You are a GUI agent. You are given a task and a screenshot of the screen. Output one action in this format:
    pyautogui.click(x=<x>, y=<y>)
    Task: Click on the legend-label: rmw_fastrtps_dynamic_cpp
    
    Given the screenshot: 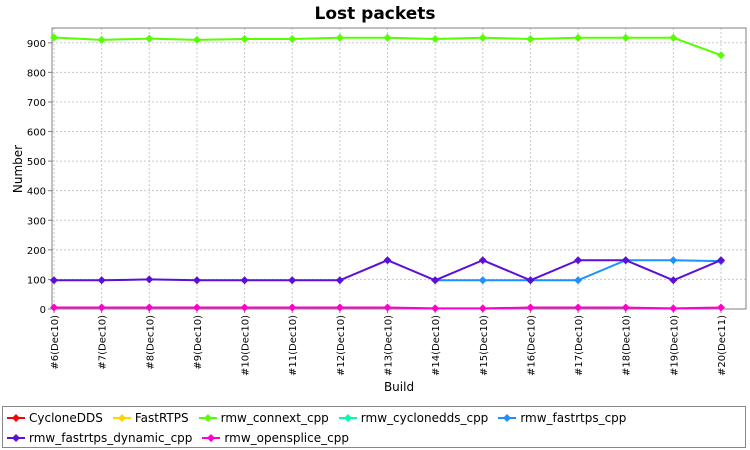 What is the action you would take?
    pyautogui.click(x=111, y=438)
    